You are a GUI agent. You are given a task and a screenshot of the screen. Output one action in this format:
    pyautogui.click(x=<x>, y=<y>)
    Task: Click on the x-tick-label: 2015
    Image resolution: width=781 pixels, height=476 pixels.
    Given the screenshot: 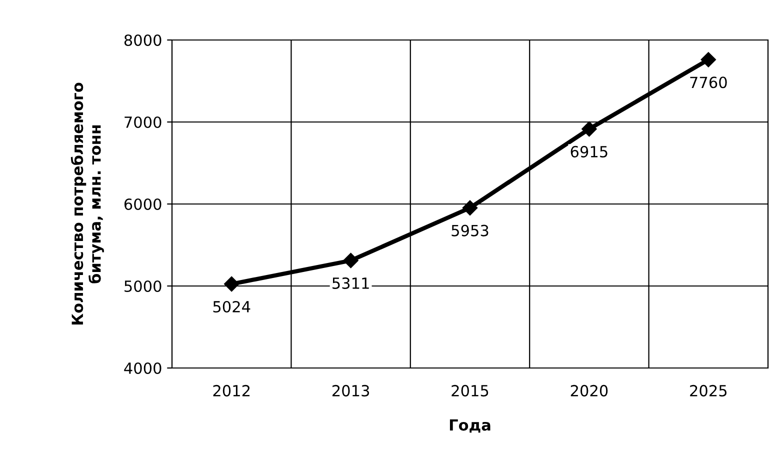 What is the action you would take?
    pyautogui.click(x=470, y=390)
    